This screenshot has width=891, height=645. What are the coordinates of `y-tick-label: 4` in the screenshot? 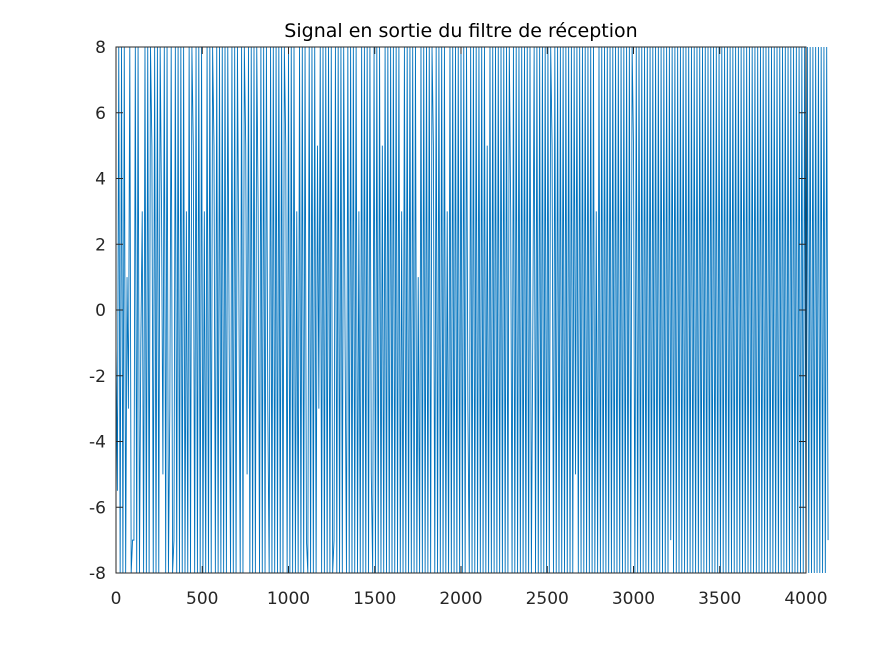 It's located at (100, 180).